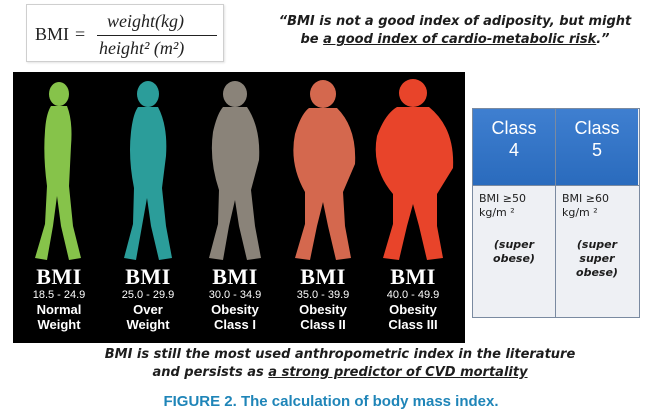 This screenshot has width=662, height=419. Describe the element at coordinates (502, 198) in the screenshot. I see `class-4-criterion-line-1: BMI ≥50` at that location.